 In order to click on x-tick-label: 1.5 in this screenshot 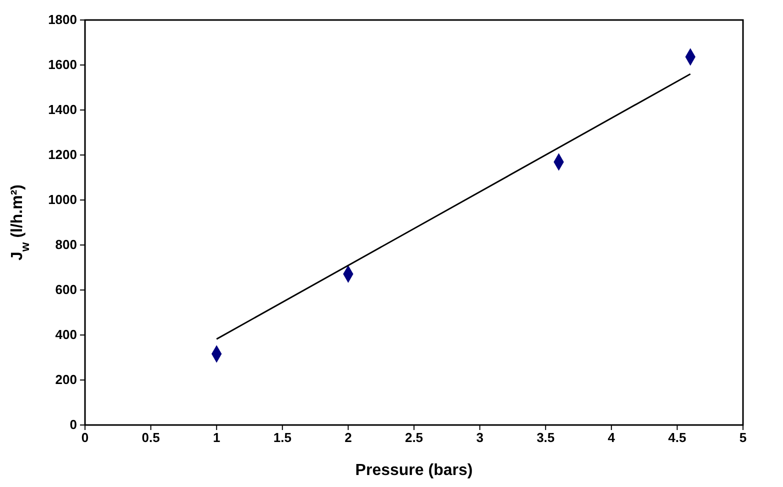, I will do `click(282, 438)`.